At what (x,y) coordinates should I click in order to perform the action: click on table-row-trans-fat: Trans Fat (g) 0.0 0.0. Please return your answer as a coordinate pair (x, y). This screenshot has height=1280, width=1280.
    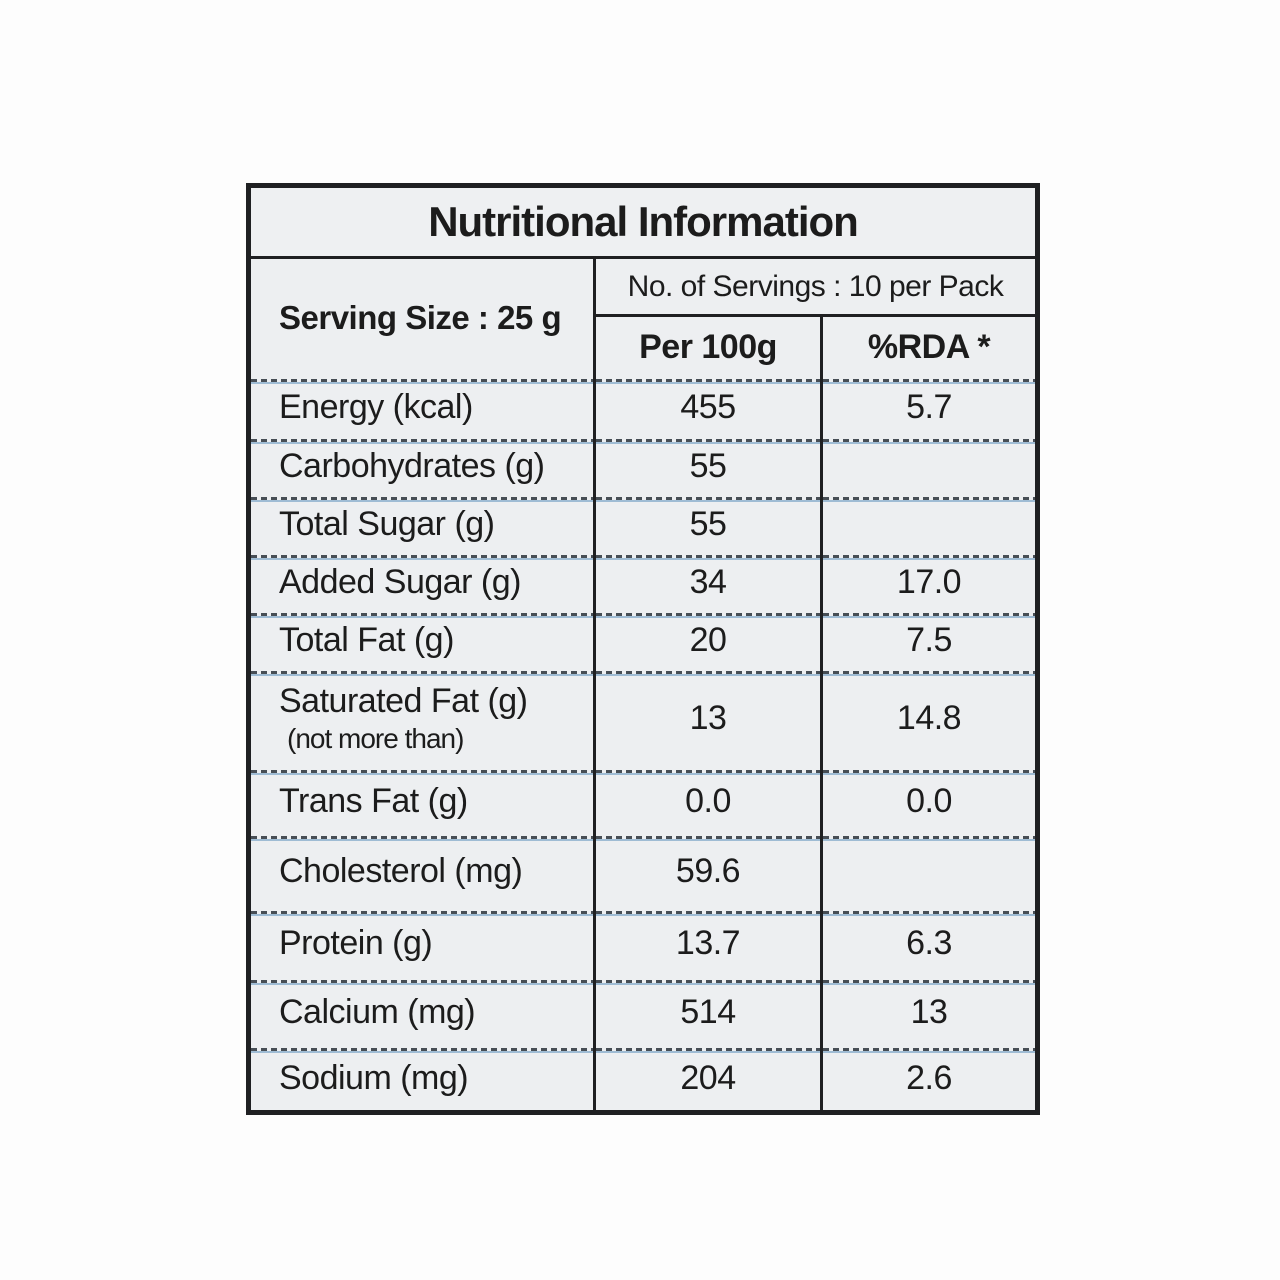
    Looking at the image, I should click on (643, 801).